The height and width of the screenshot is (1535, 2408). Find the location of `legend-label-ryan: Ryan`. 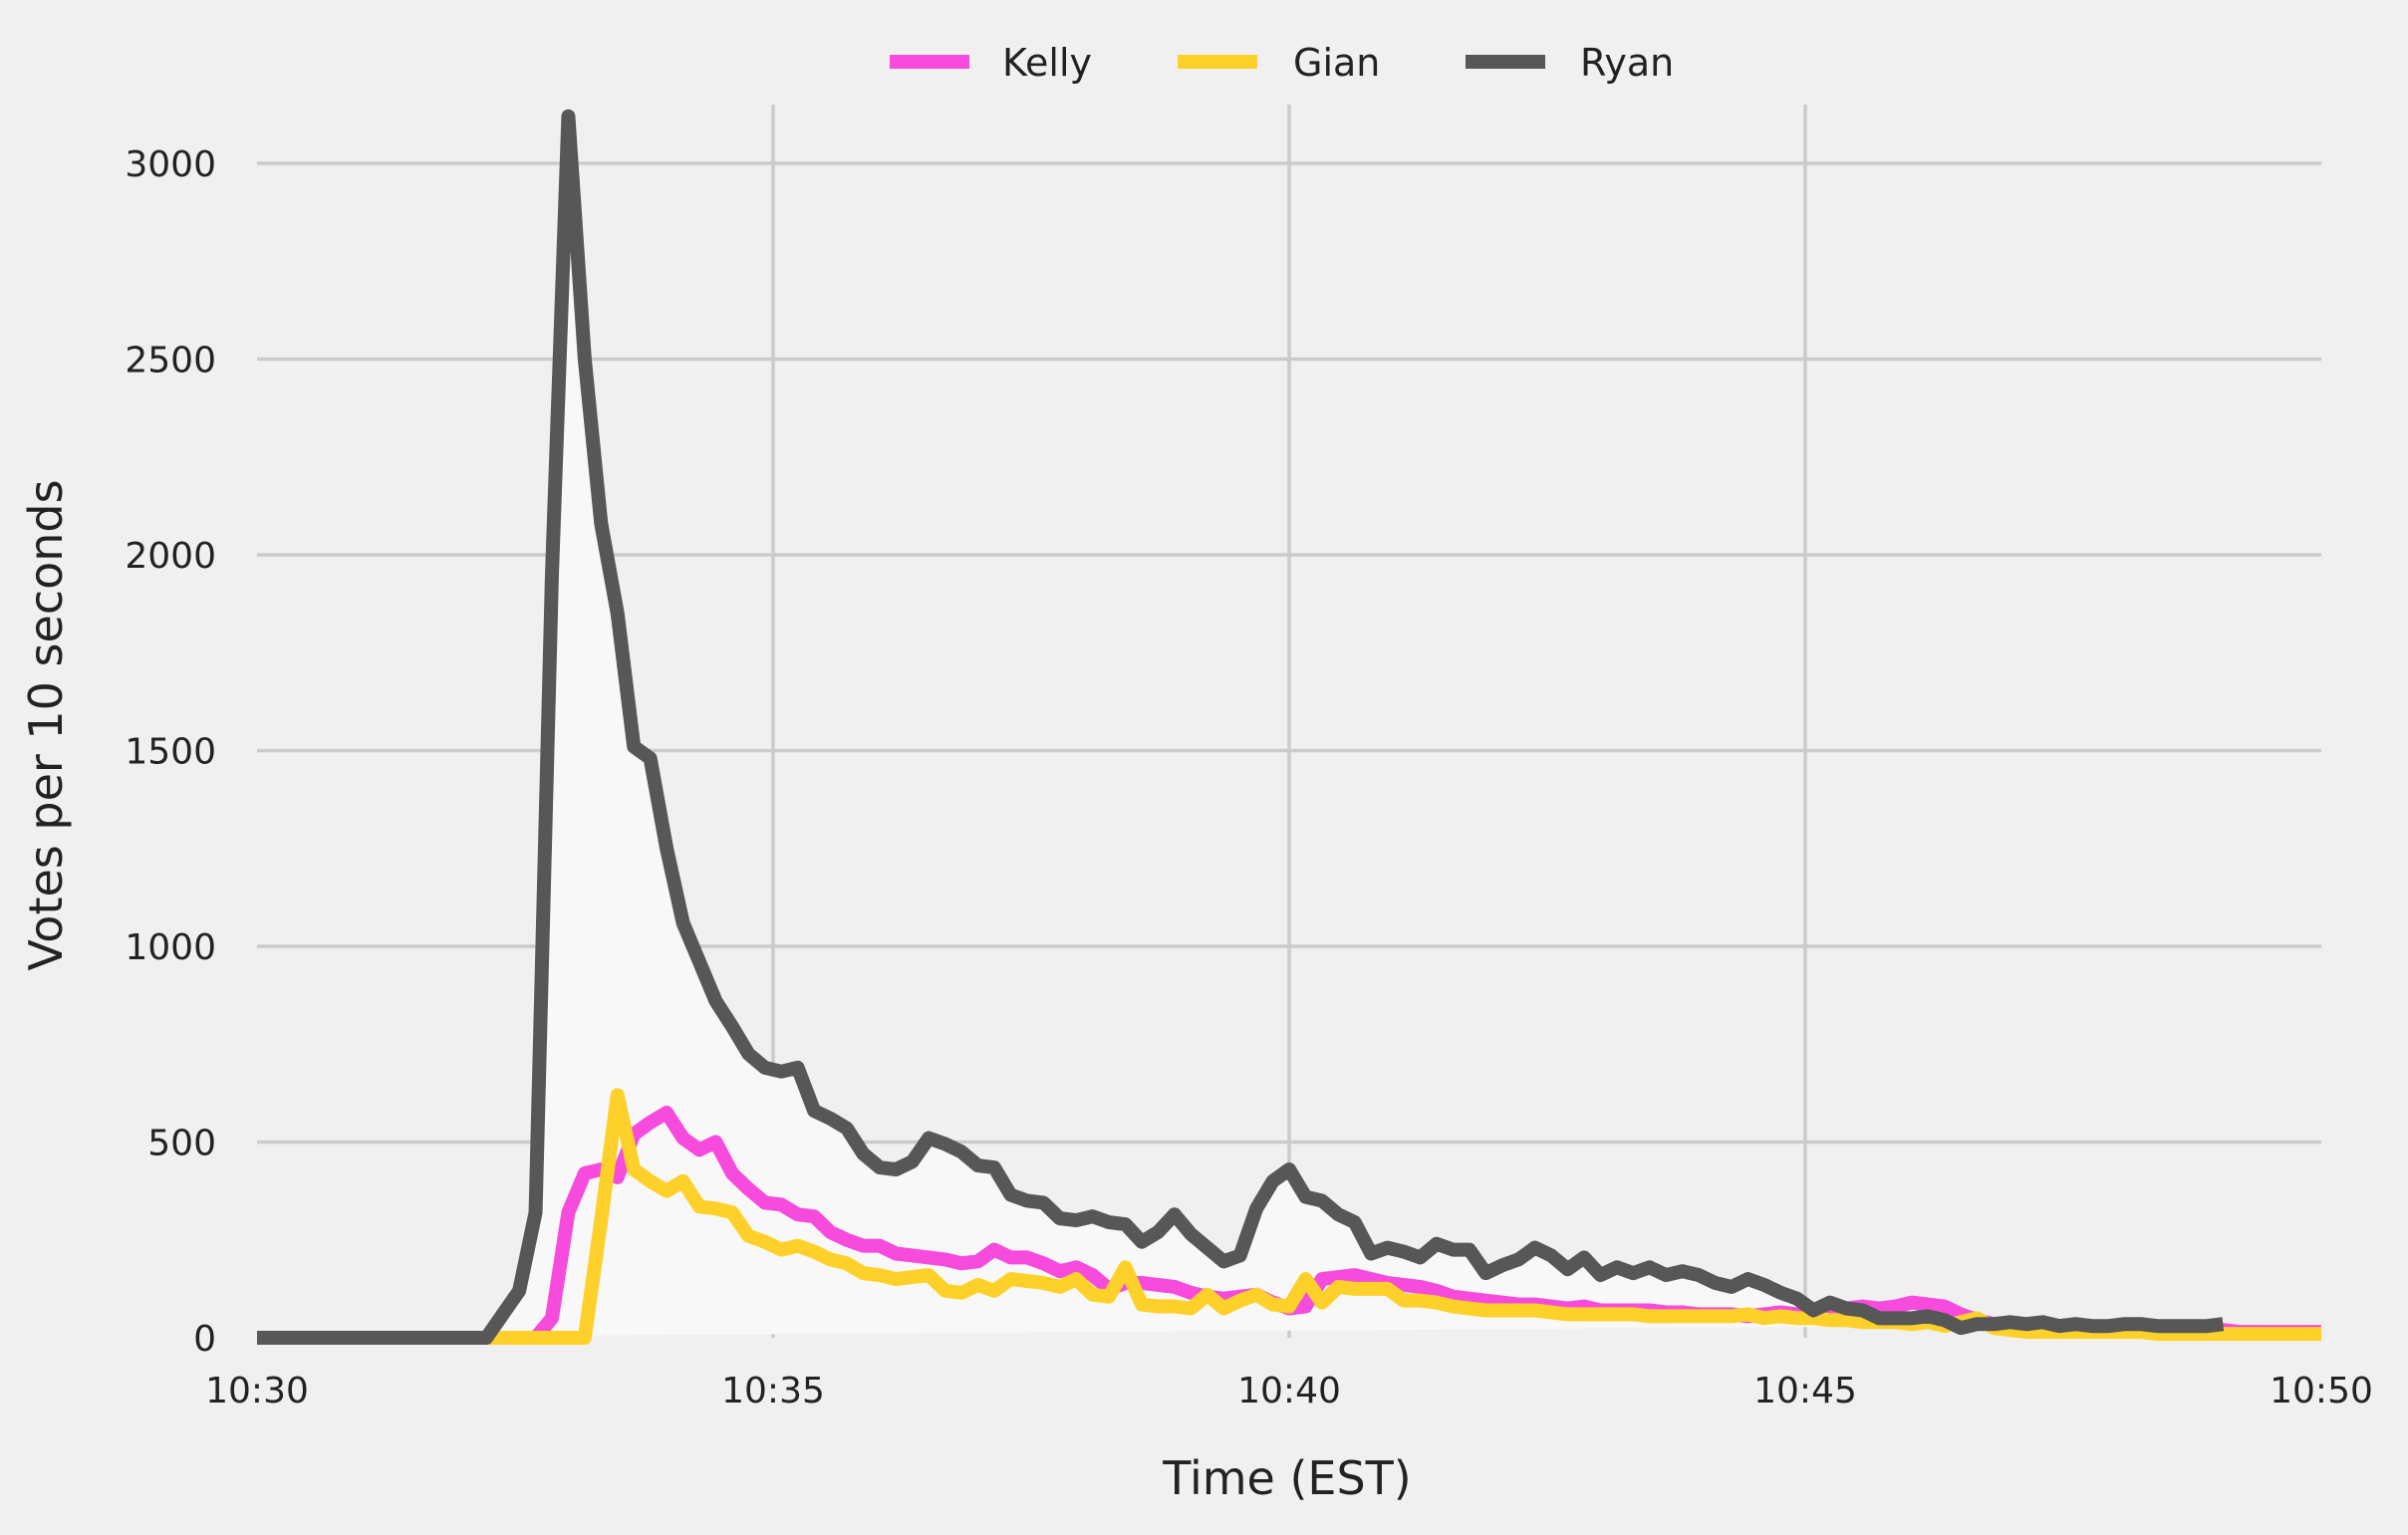

legend-label-ryan: Ryan is located at coordinates (1627, 63).